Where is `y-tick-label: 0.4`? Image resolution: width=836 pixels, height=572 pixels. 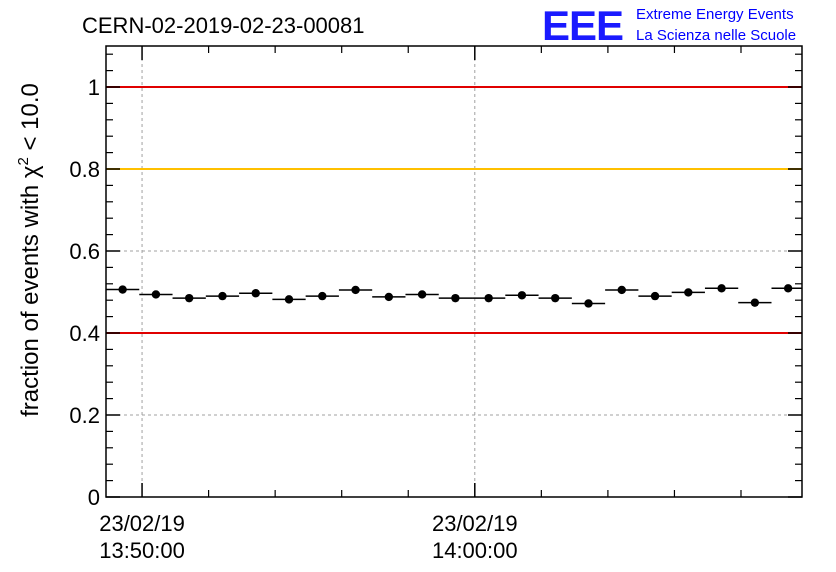 y-tick-label: 0.4 is located at coordinates (84, 333).